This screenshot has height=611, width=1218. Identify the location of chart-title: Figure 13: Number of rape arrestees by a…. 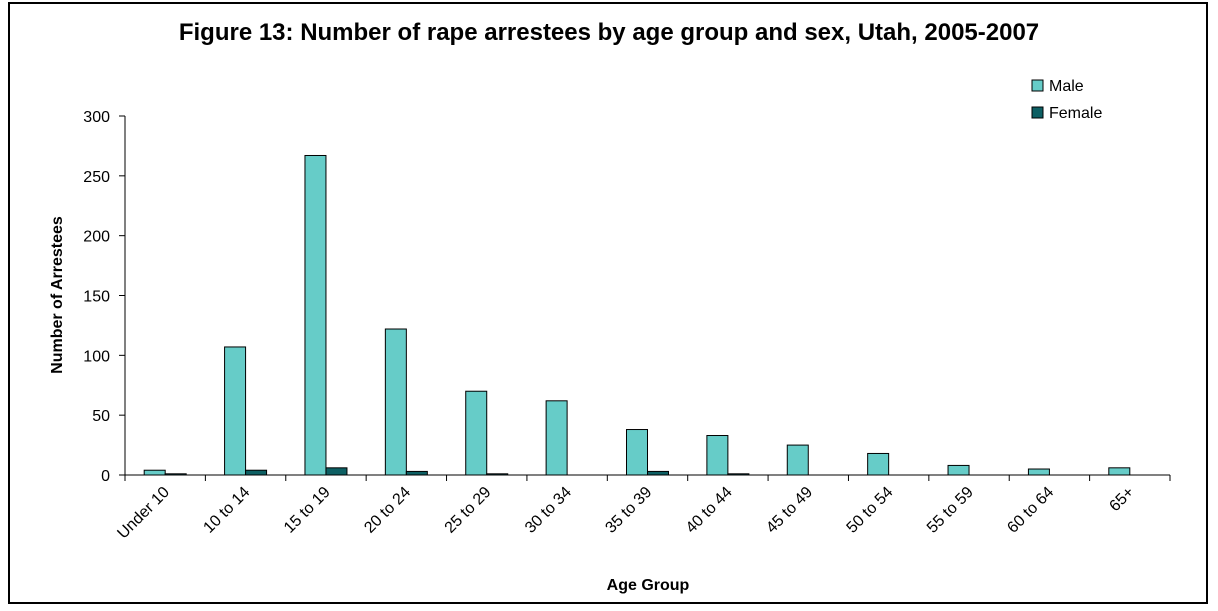
(609, 32).